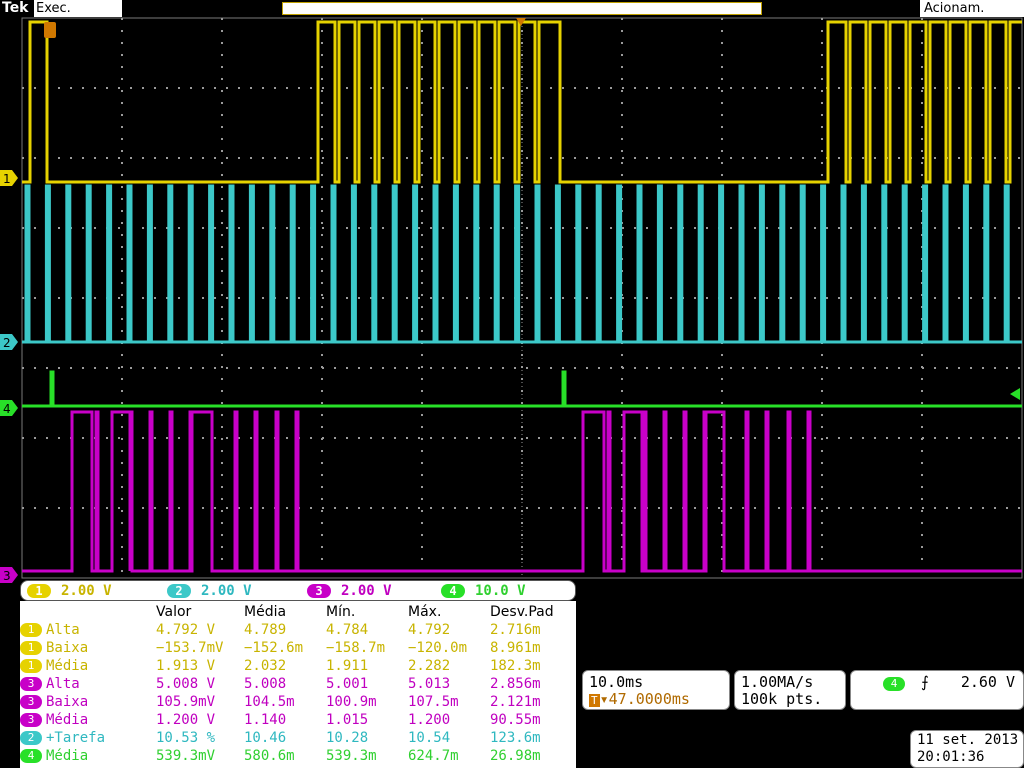 This screenshot has width=1024, height=768. What do you see at coordinates (515, 648) in the screenshot?
I see `measurement-value: 8.961m` at bounding box center [515, 648].